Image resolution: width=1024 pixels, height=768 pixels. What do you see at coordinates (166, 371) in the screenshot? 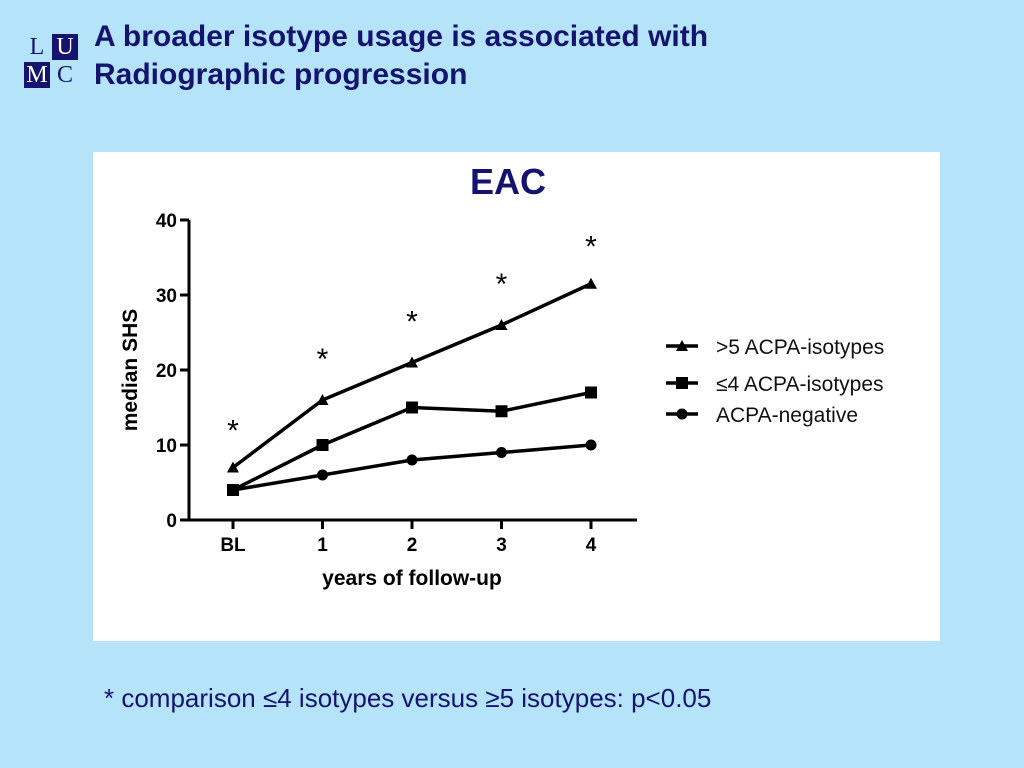
I see `y-tick-label: 20` at bounding box center [166, 371].